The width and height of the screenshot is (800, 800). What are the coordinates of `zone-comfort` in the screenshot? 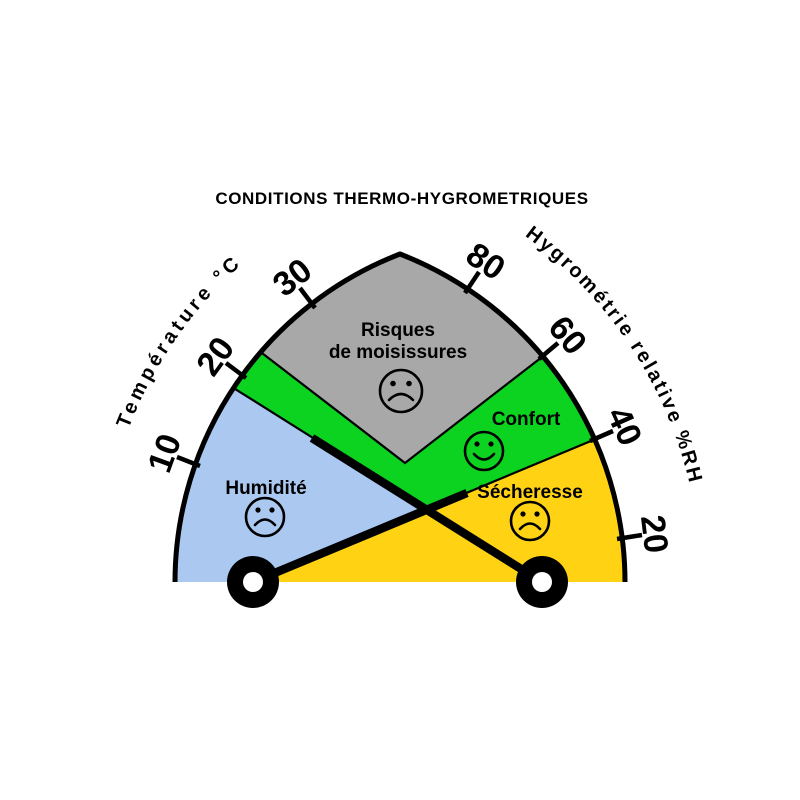 It's located at (414, 431).